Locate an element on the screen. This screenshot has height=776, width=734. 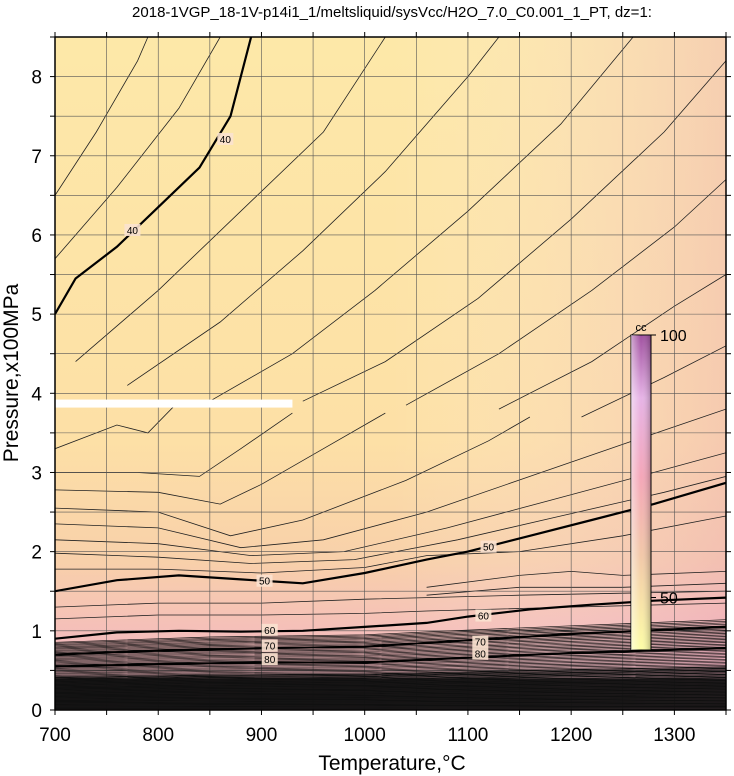
x-tick-label: 1300 is located at coordinates (674, 735).